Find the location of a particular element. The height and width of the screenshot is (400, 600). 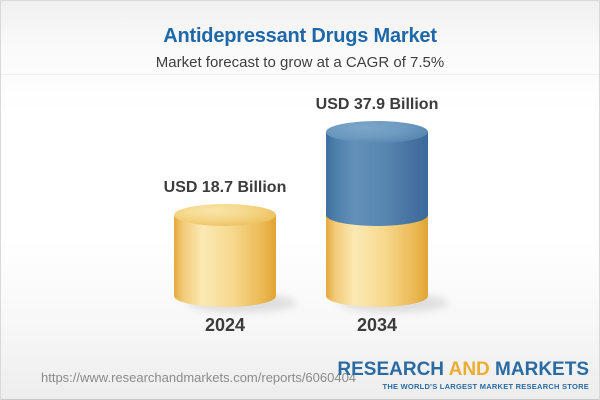

value-label-2034: USD 37.9 Billion is located at coordinates (377, 104).